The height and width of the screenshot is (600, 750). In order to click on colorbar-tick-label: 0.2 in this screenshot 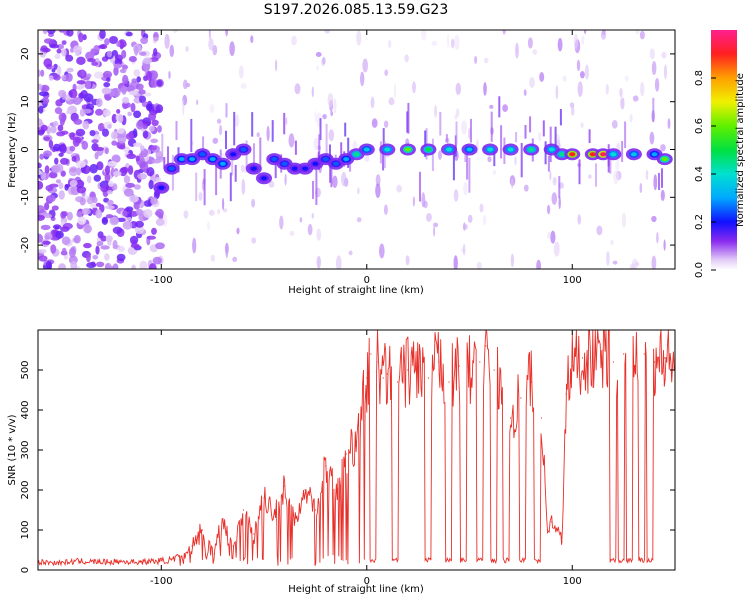, I will do `click(699, 222)`.